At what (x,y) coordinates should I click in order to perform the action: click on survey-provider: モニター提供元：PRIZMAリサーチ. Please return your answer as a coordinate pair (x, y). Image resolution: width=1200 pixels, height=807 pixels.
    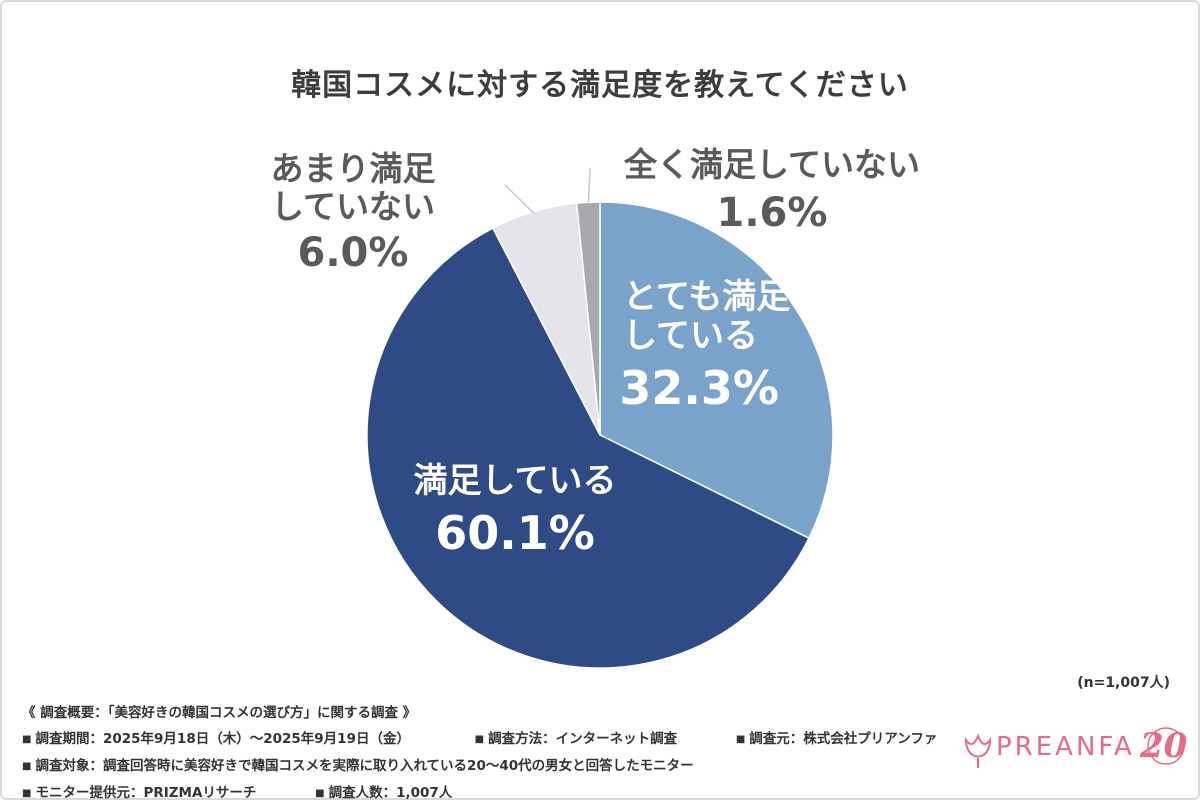
    Looking at the image, I should click on (146, 793).